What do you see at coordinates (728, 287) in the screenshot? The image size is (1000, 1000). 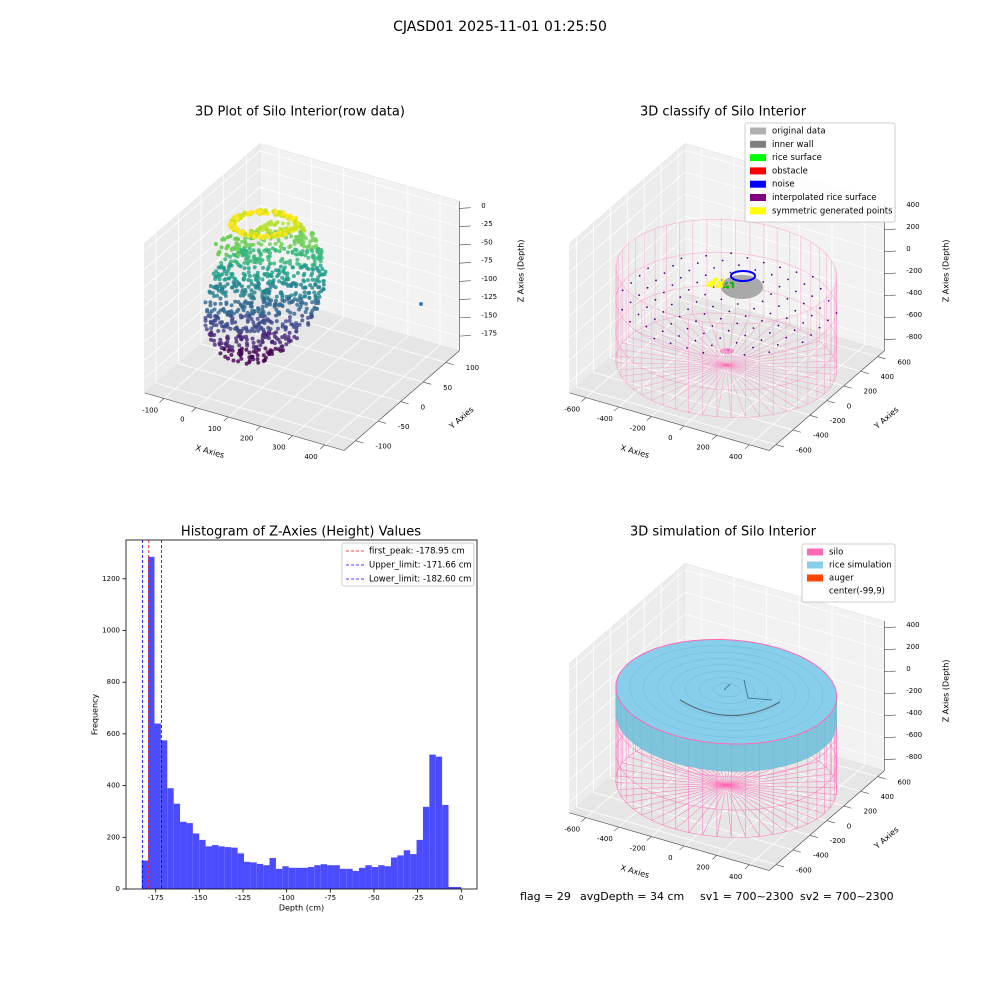 I see `rice-point` at bounding box center [728, 287].